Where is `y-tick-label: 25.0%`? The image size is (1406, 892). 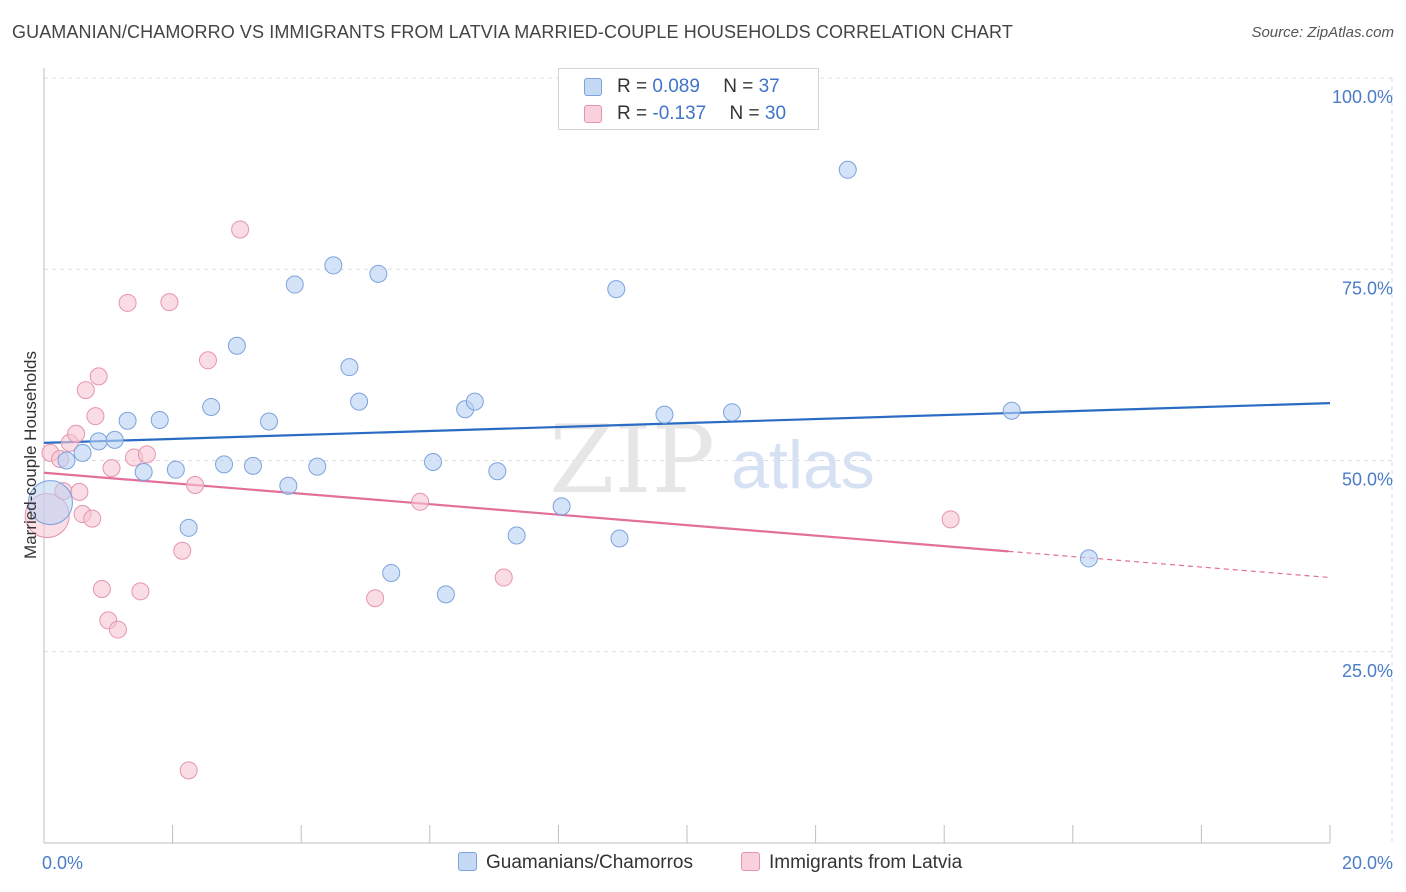 y-tick-label: 25.0% is located at coordinates (1367, 671).